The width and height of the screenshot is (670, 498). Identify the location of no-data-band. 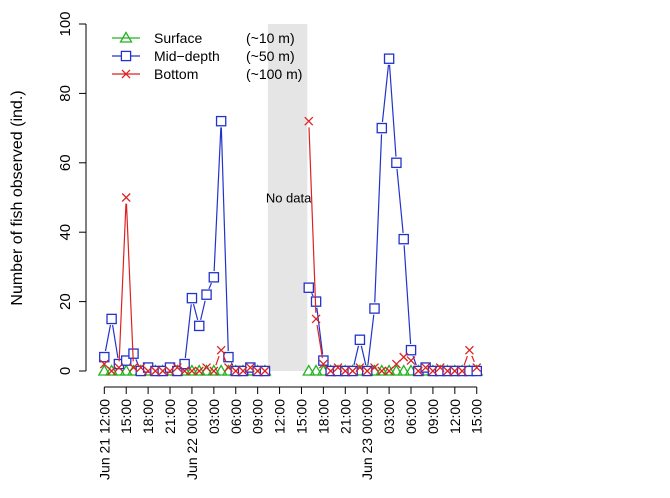
(287, 197).